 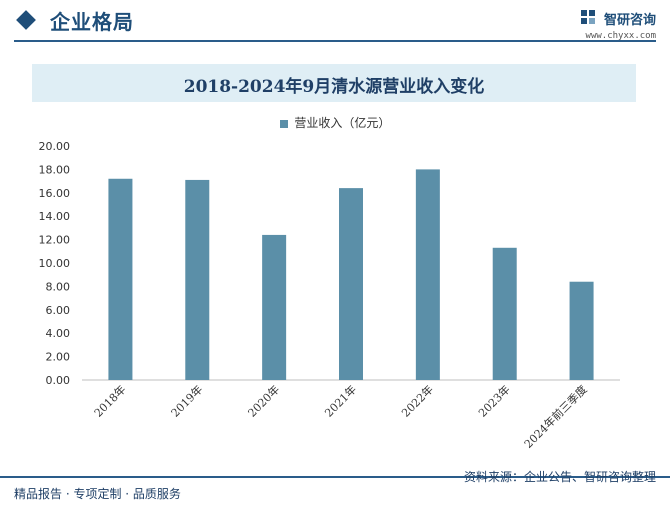 What do you see at coordinates (58, 333) in the screenshot?
I see `y-tick-label: 4.00` at bounding box center [58, 333].